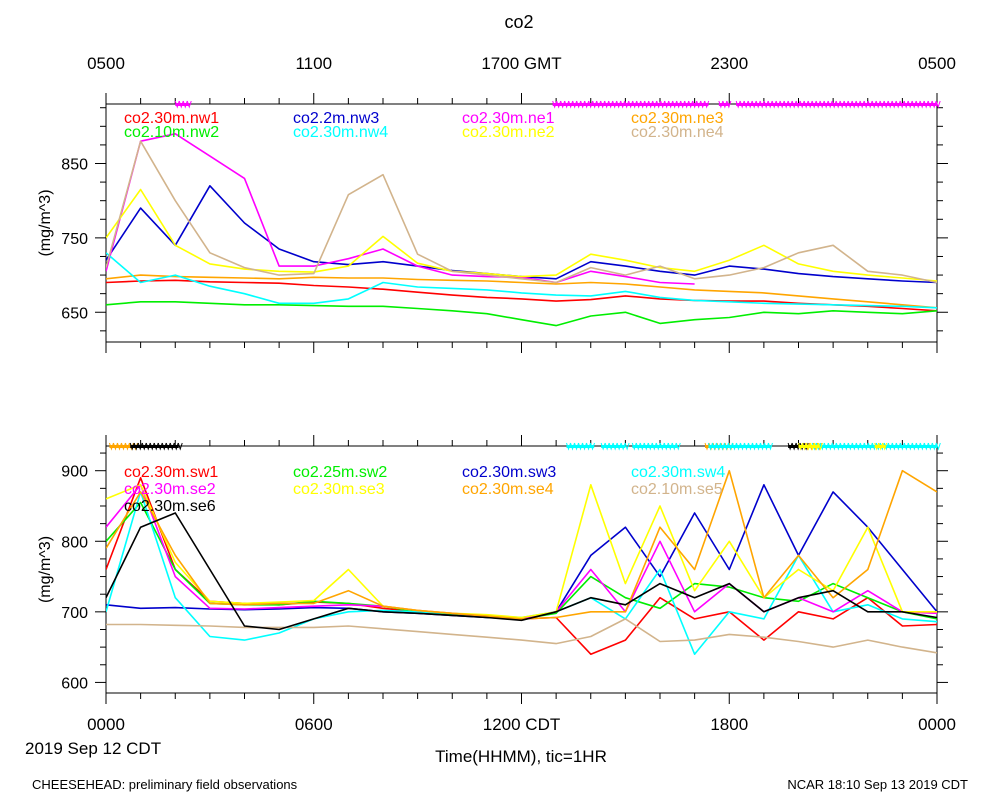  Describe the element at coordinates (93, 748) in the screenshot. I see `x-axis-date: 2019 Sep 12 CDT` at that location.